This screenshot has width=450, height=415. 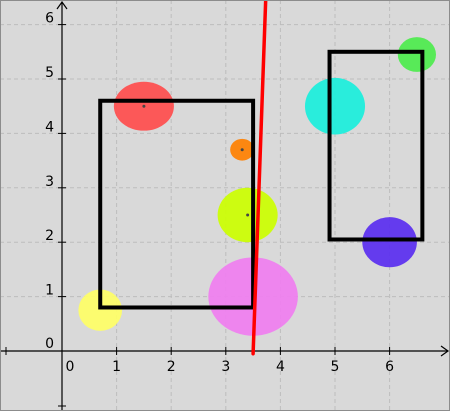 What do you see at coordinates (335, 367) in the screenshot?
I see `x-tick-label-5: 5` at bounding box center [335, 367].